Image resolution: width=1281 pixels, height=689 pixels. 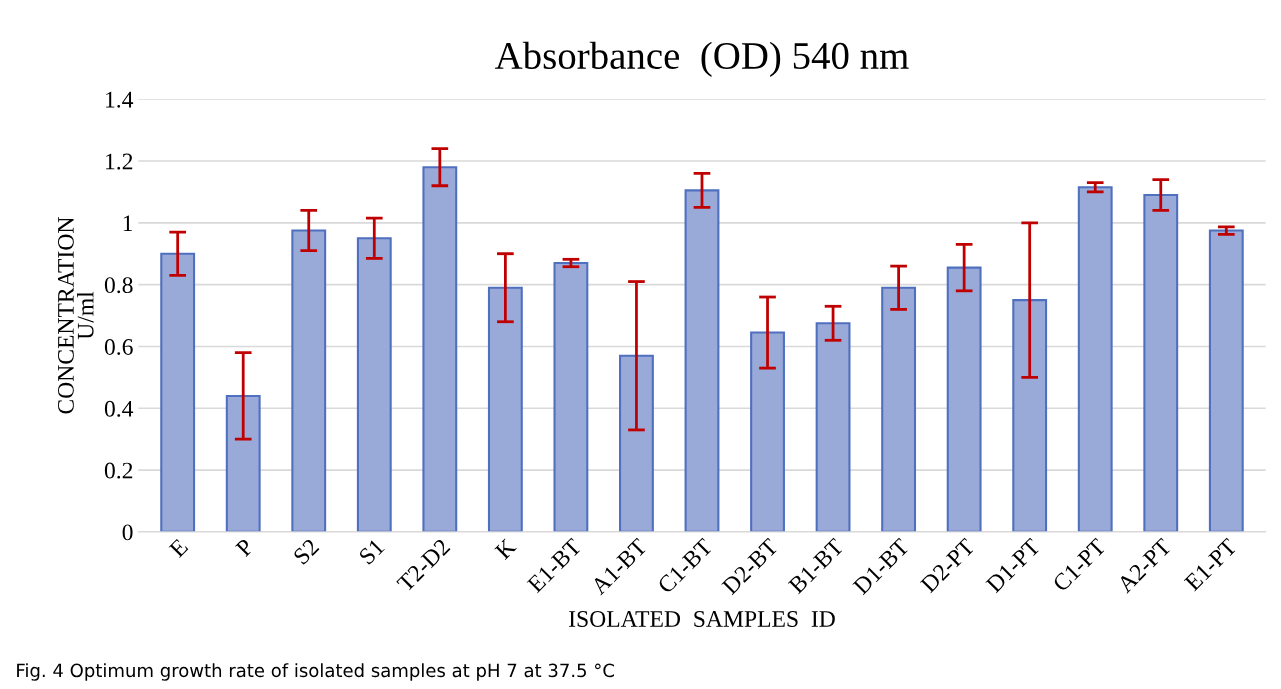 What do you see at coordinates (306, 552) in the screenshot?
I see `x-tick-label: S2` at bounding box center [306, 552].